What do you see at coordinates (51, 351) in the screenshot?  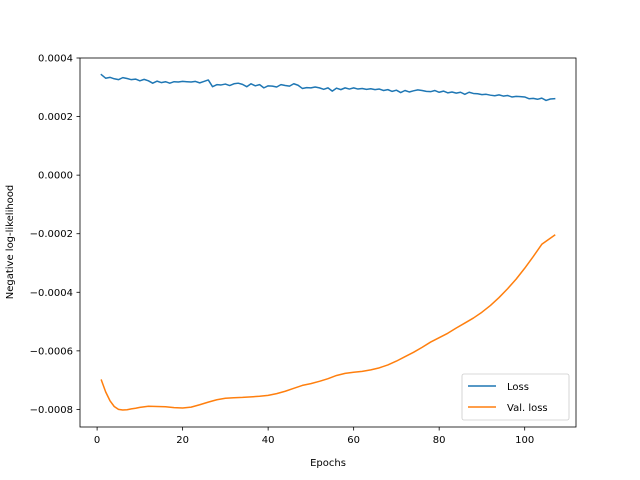 I see `y-tick-label: −0.0006` at bounding box center [51, 351].